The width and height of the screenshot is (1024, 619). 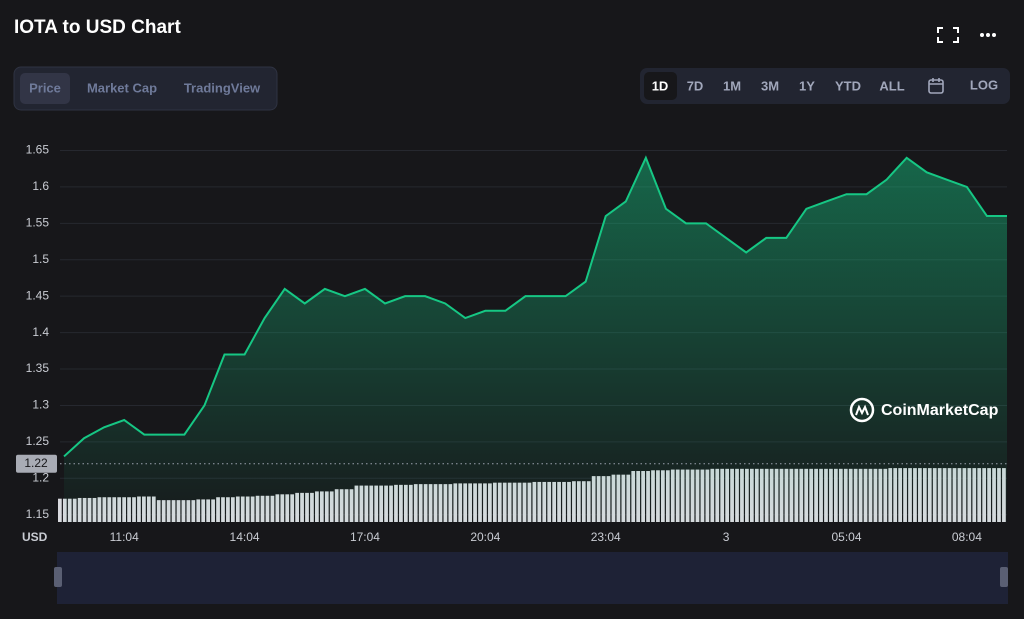 I want to click on active-tab, so click(x=45, y=88).